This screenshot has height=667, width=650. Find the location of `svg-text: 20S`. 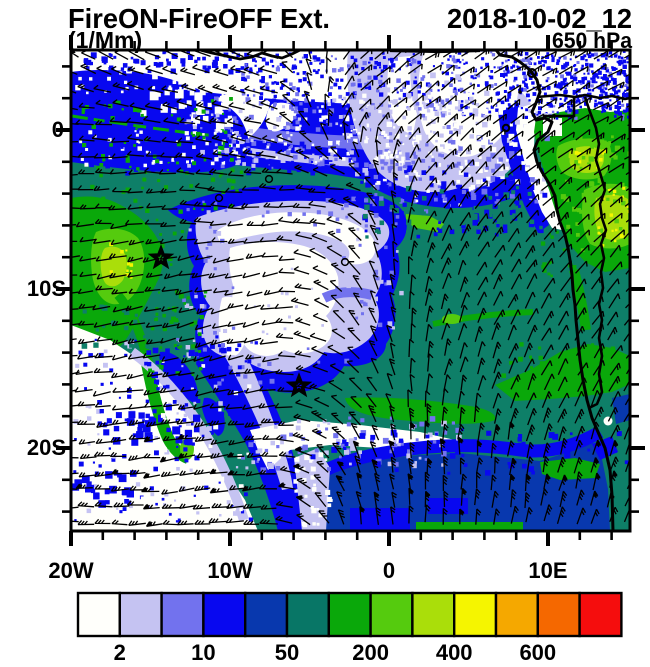

svg-text: 20S is located at coordinates (46, 447).